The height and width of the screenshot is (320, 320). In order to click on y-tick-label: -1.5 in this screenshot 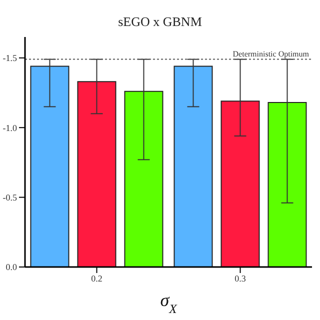, I will do `click(10, 58)`.